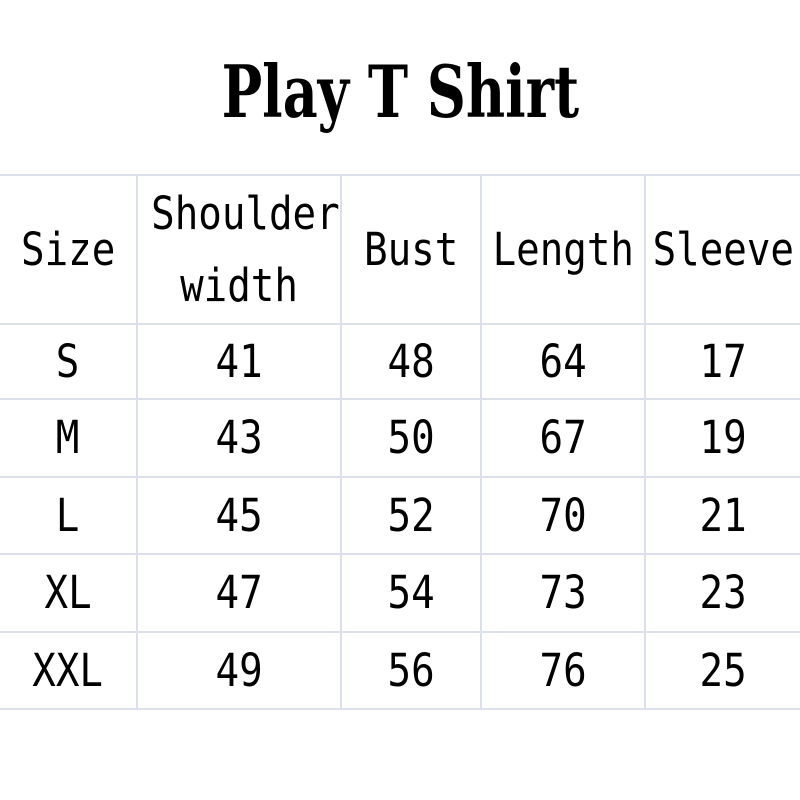  I want to click on table-row-l-bust: 52, so click(412, 516).